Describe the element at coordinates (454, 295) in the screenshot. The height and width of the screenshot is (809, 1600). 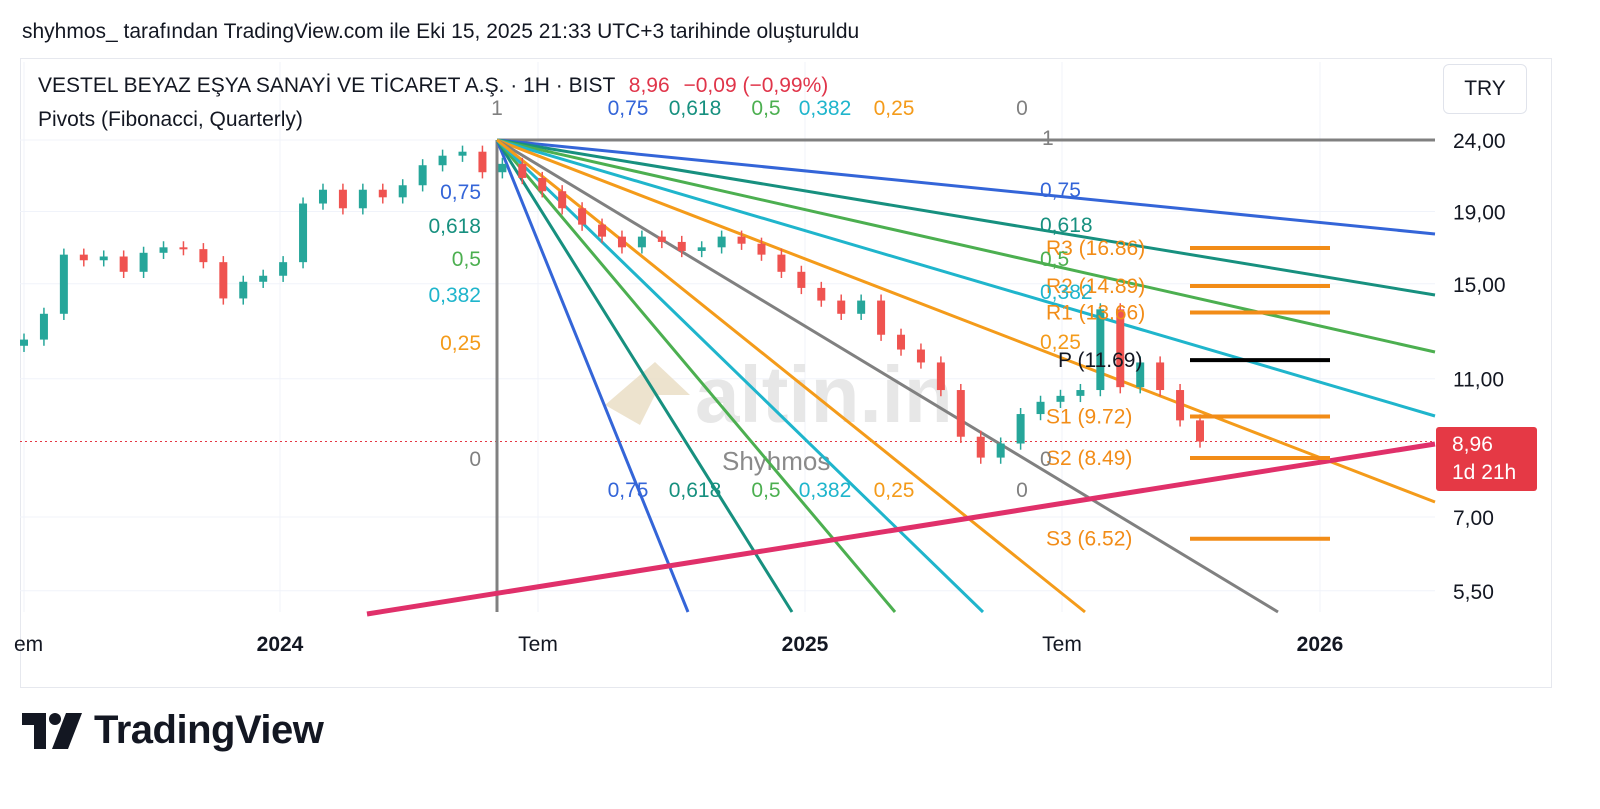
I see `fib-left-label: 0,382` at that location.